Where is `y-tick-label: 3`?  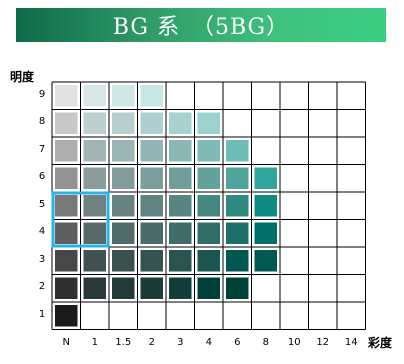
y-tick-label: 3 is located at coordinates (42, 259).